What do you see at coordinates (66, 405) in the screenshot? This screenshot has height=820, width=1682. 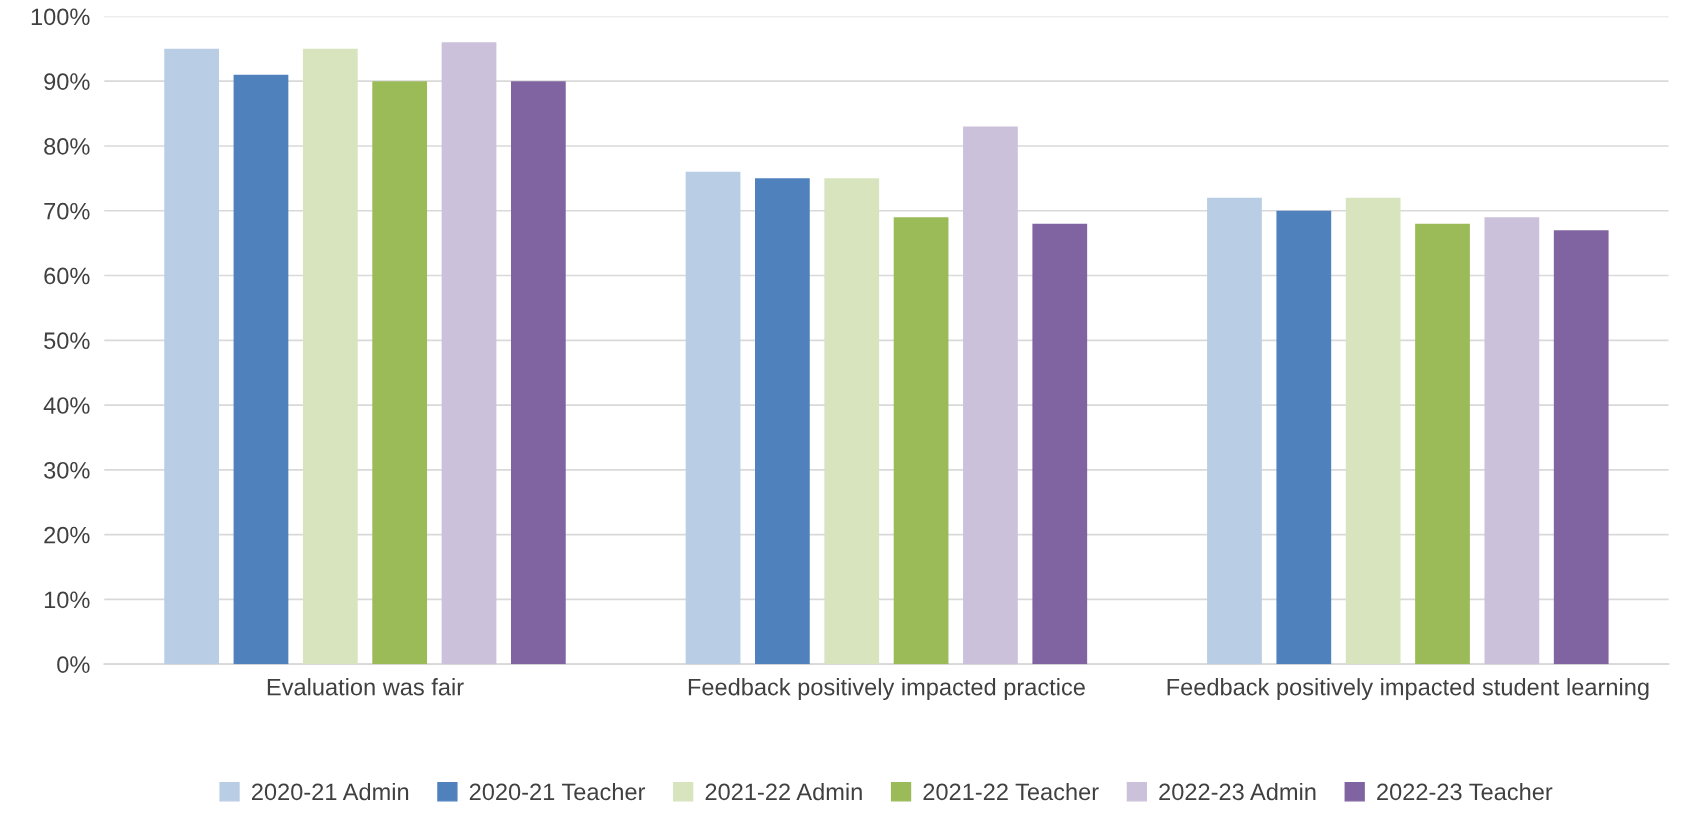 I see `y-tick-label: 40%` at bounding box center [66, 405].